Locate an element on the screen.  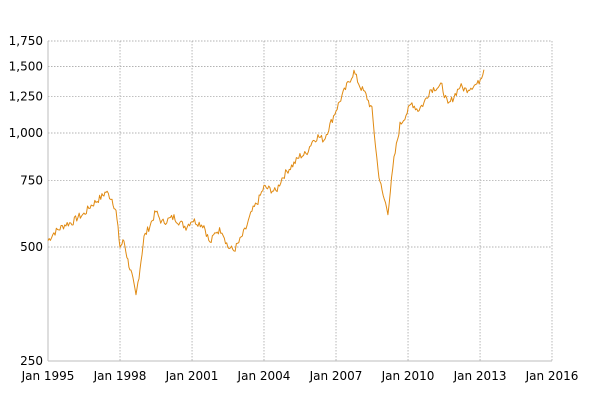
x-tick-label: Jan 1998 is located at coordinates (120, 376).